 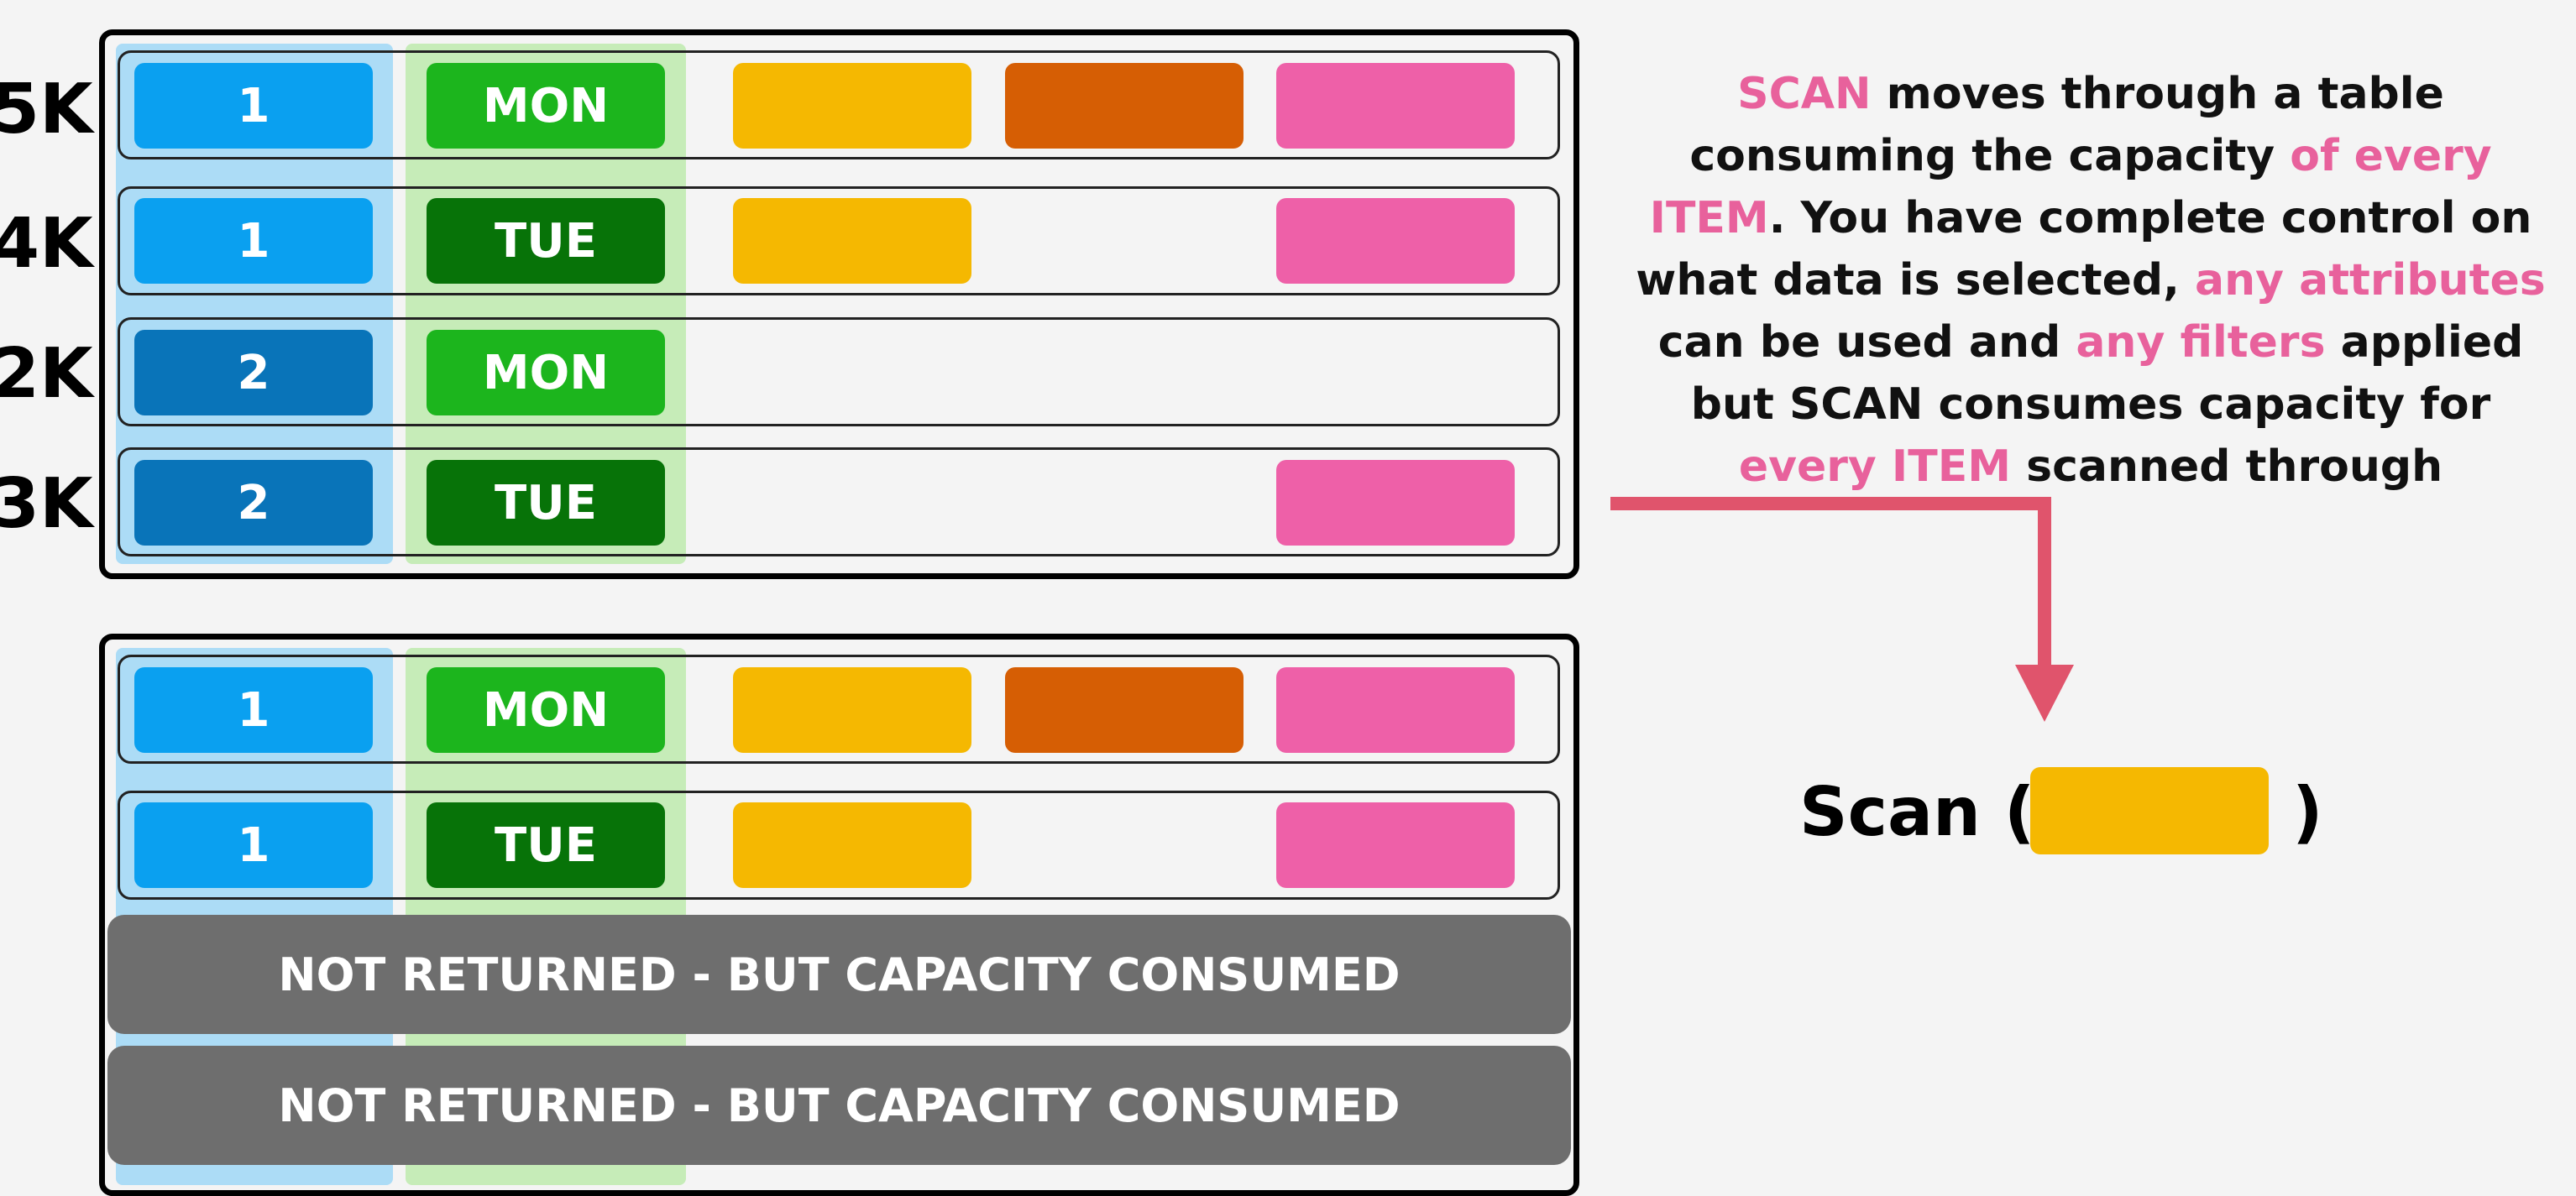 I want to click on item-size-label: 2K, so click(x=46, y=374).